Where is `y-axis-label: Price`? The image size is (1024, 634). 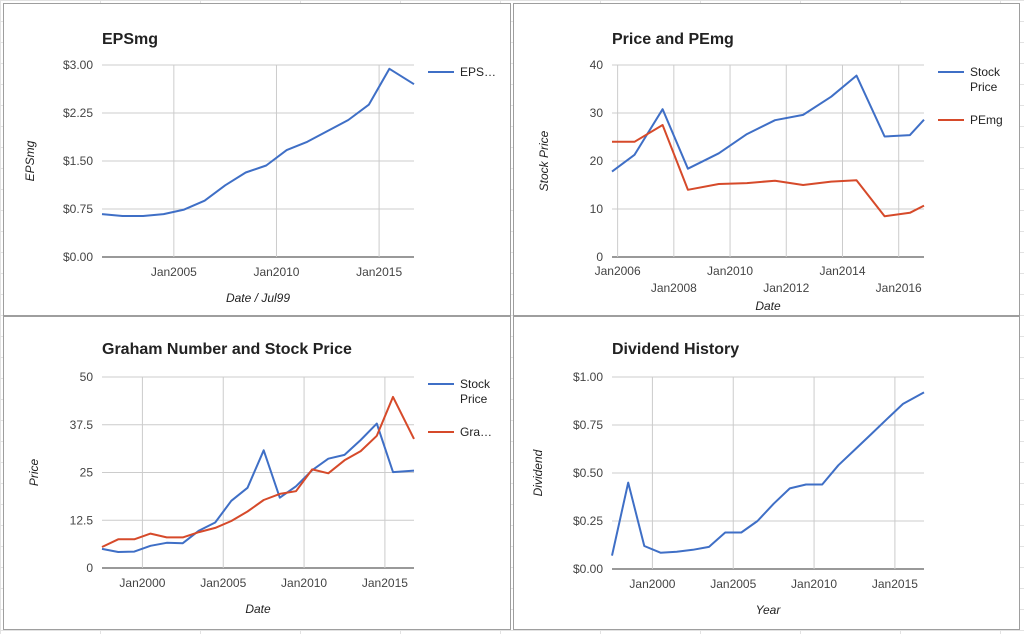 y-axis-label: Price is located at coordinates (34, 473).